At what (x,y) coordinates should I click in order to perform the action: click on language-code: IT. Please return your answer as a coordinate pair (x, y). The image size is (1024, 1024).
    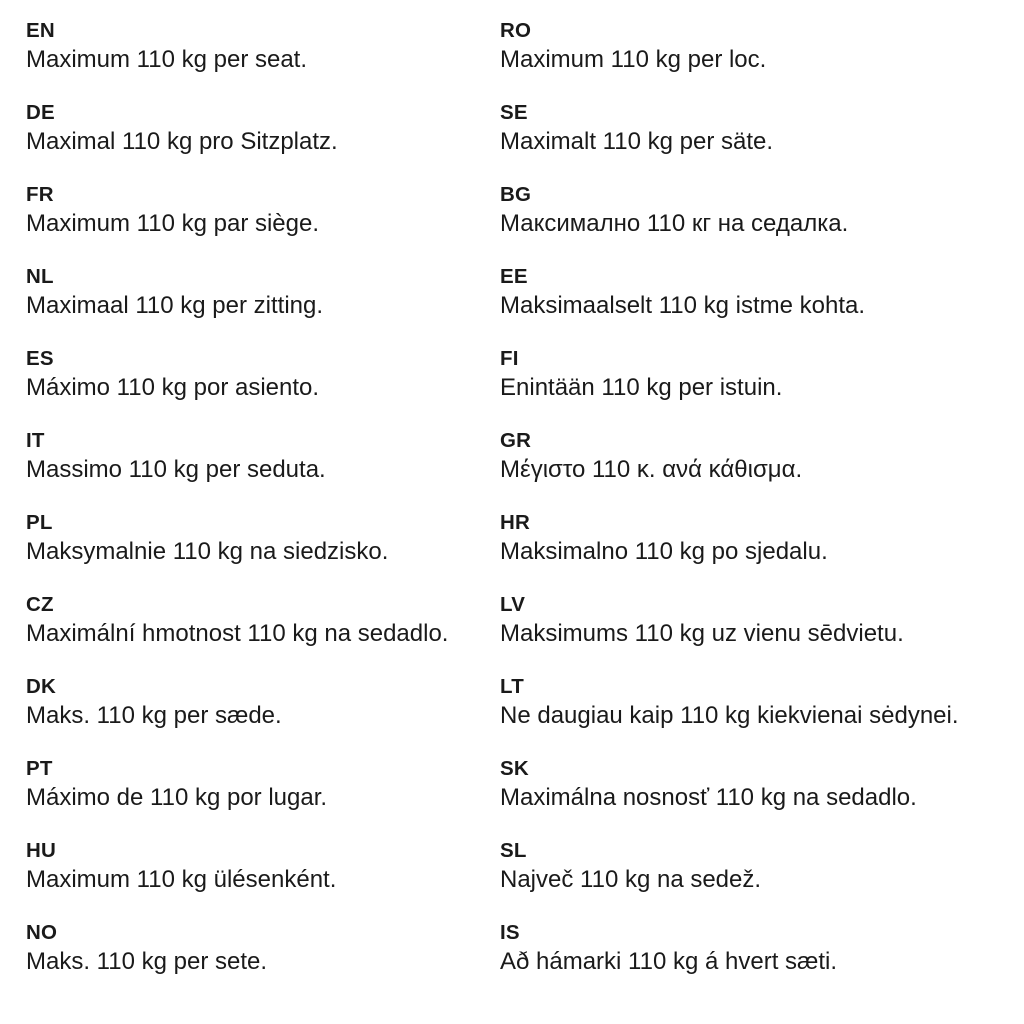
    Looking at the image, I should click on (35, 440).